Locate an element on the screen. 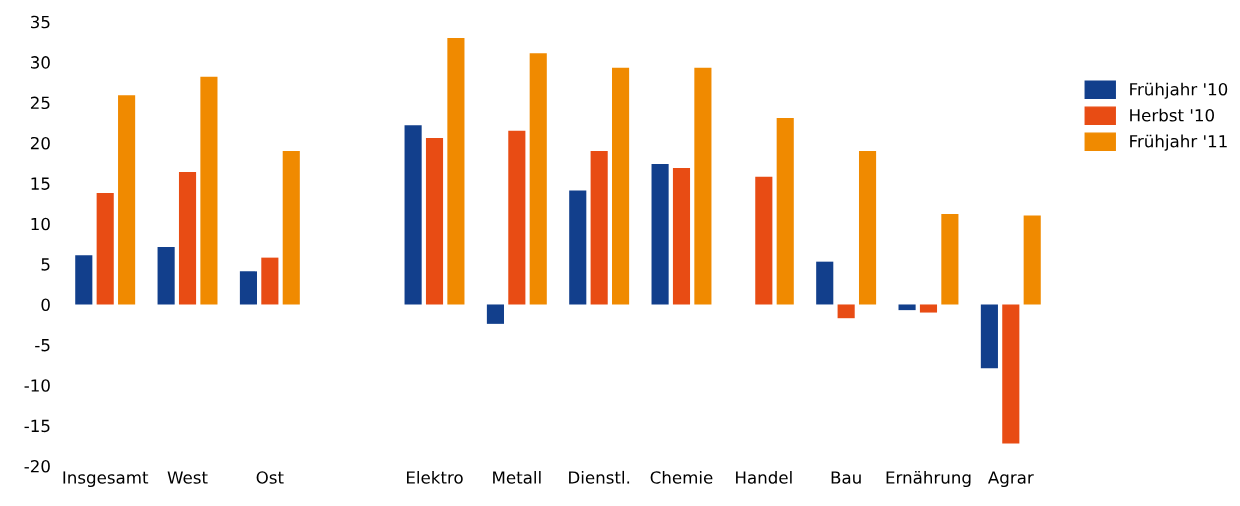 Image resolution: width=1240 pixels, height=506 pixels. x-tick-label: Ernährung is located at coordinates (928, 479).